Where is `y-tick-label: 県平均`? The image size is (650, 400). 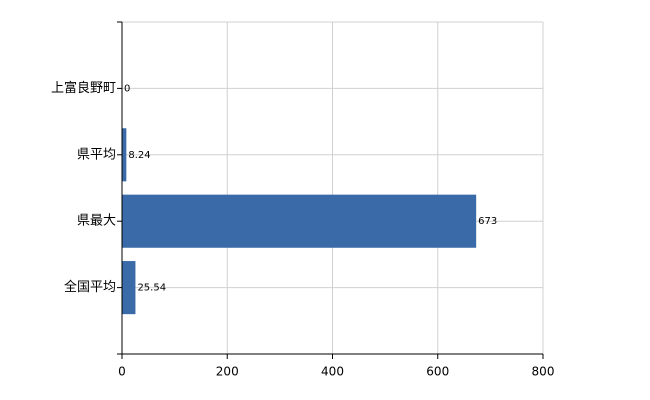 y-tick-label: 県平均 is located at coordinates (96, 154).